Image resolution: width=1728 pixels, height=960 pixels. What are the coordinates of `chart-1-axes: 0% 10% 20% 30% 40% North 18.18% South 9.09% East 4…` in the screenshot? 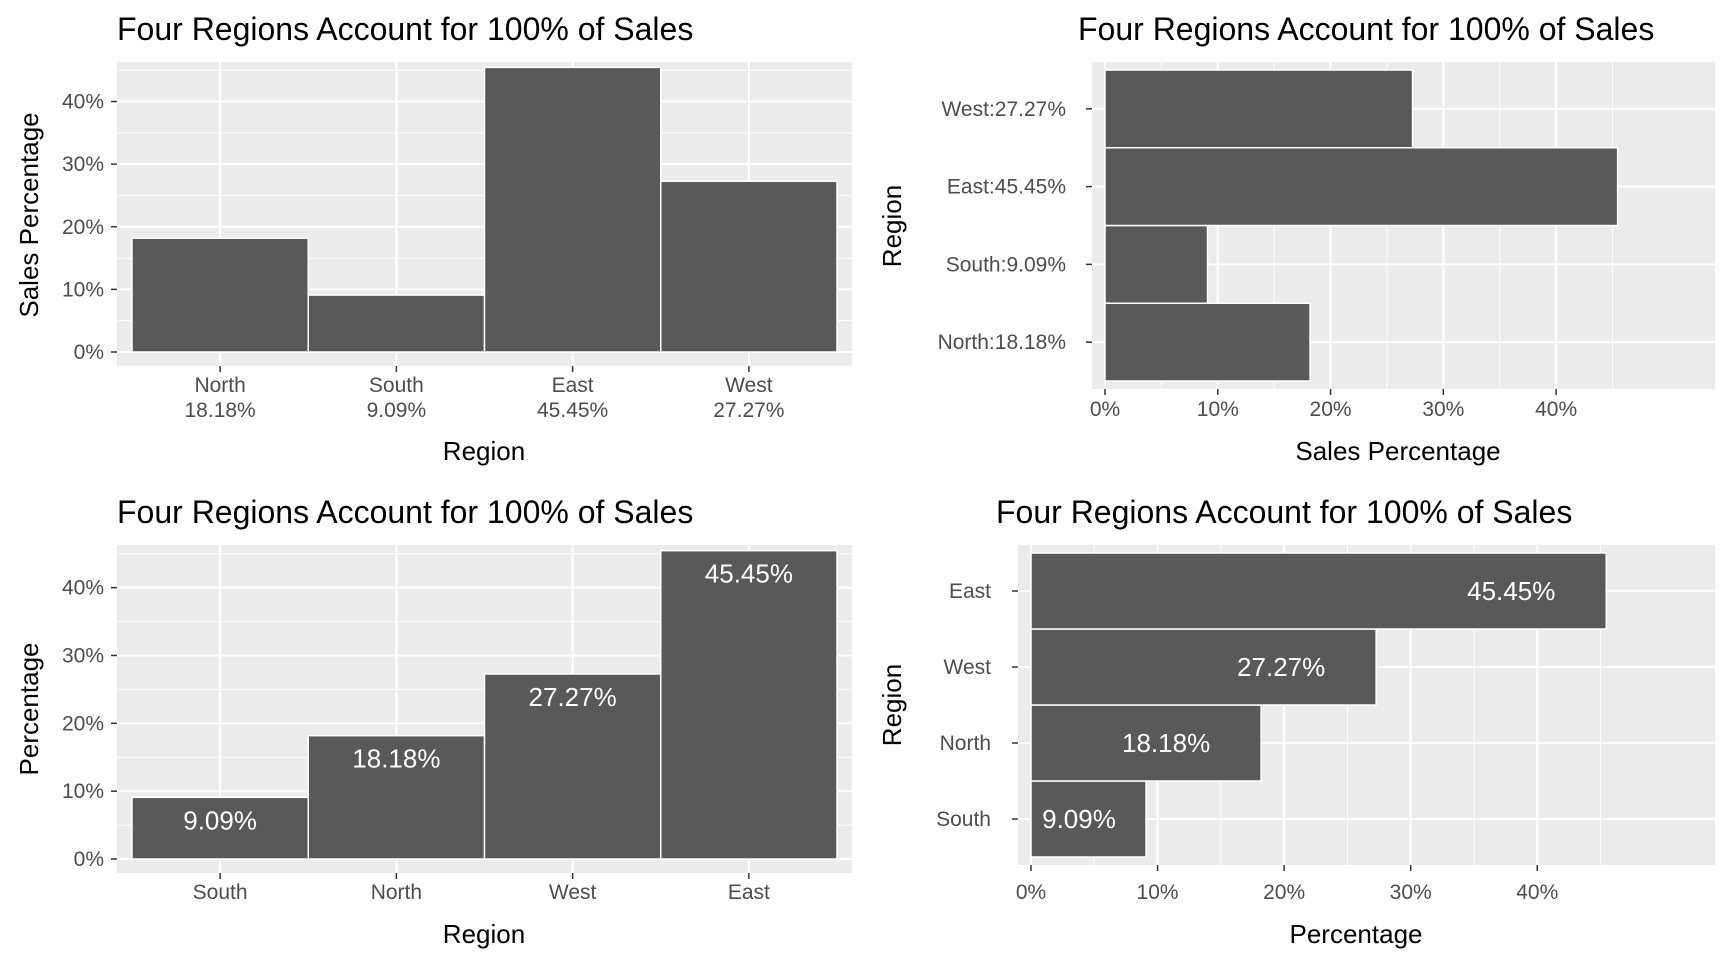 It's located at (423, 256).